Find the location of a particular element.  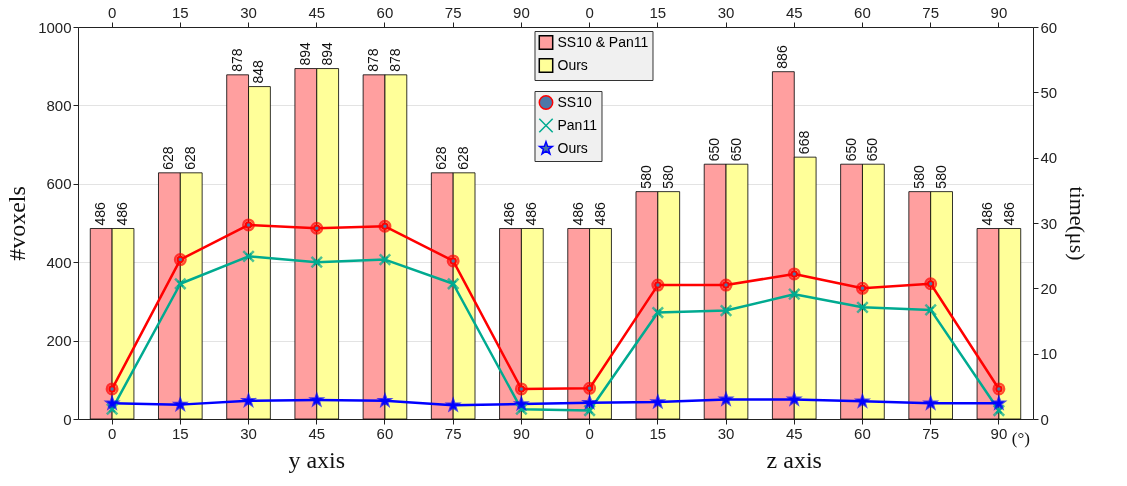

text: z axis is located at coordinates (794, 460).